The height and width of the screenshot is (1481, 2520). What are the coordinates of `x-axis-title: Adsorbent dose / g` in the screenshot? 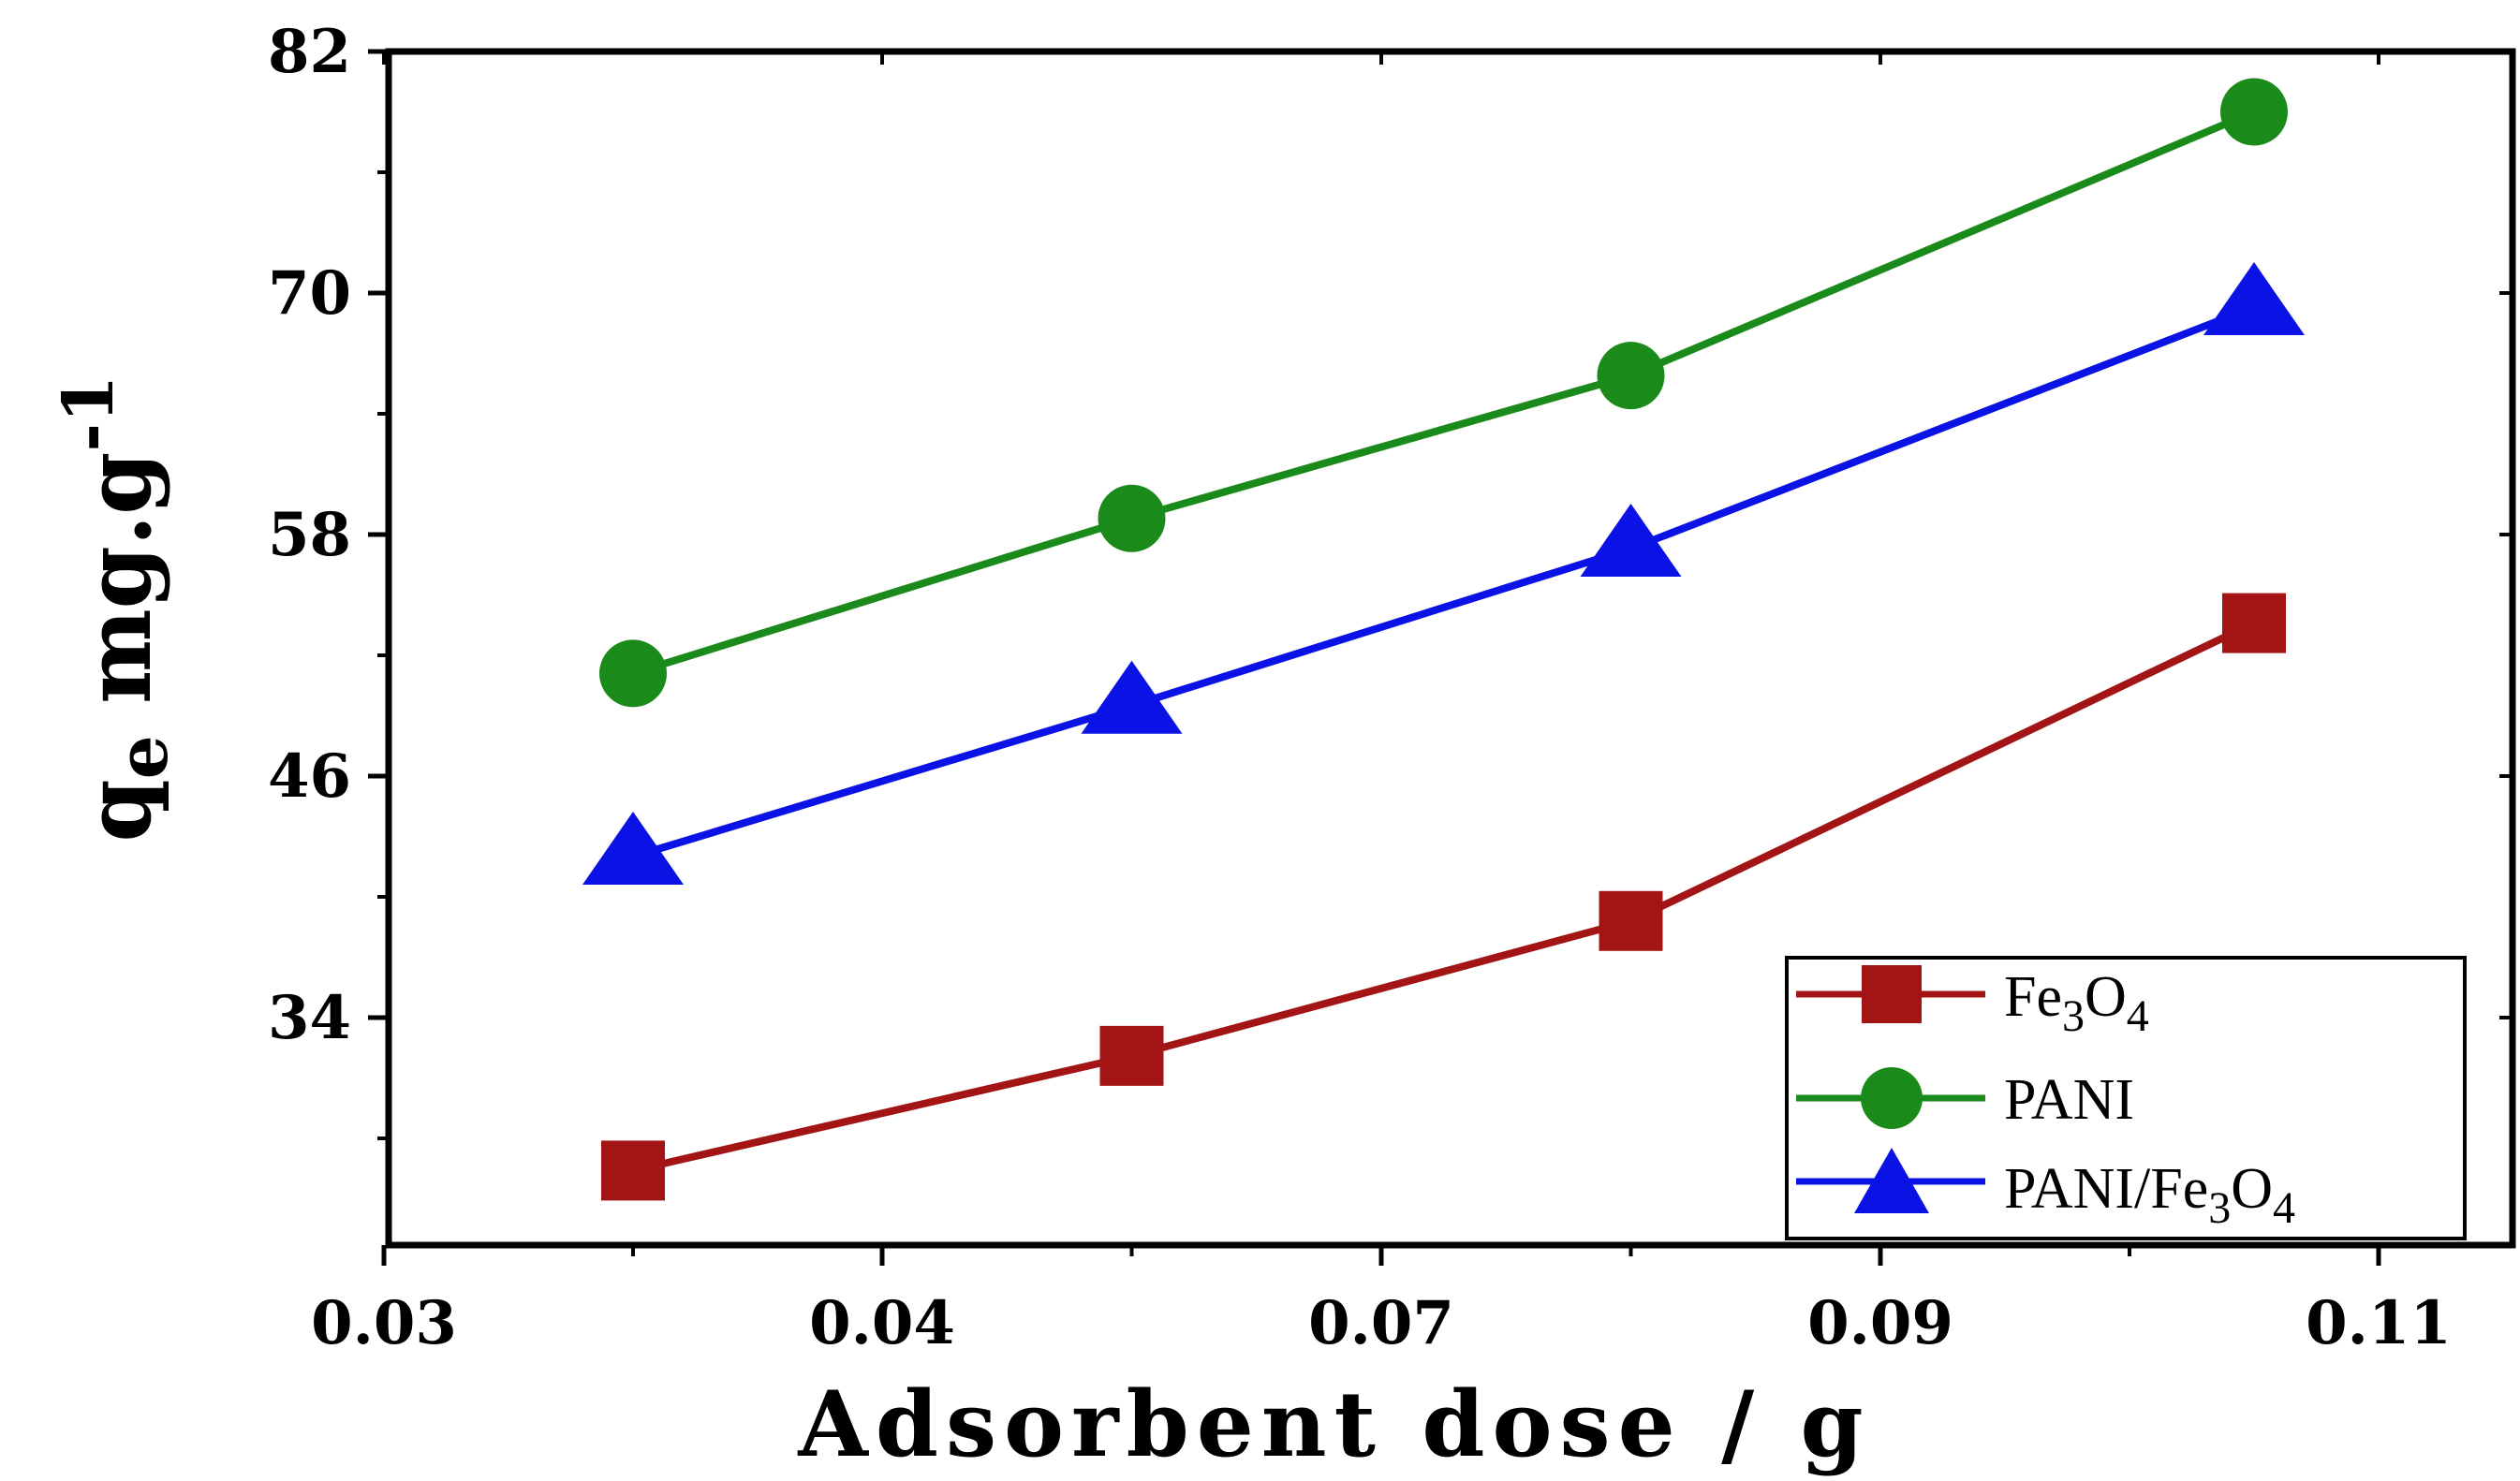 It's located at (1333, 1424).